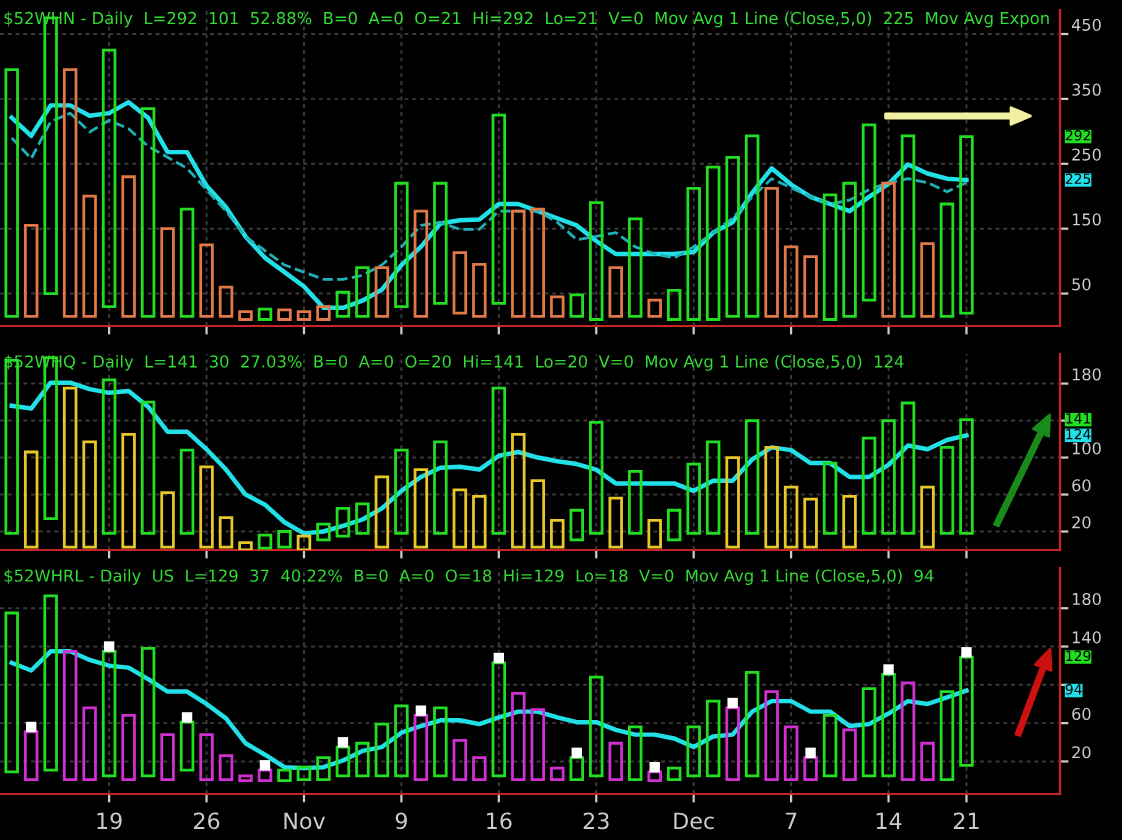  What do you see at coordinates (1086, 219) in the screenshot?
I see `y-tick-label: 150` at bounding box center [1086, 219].